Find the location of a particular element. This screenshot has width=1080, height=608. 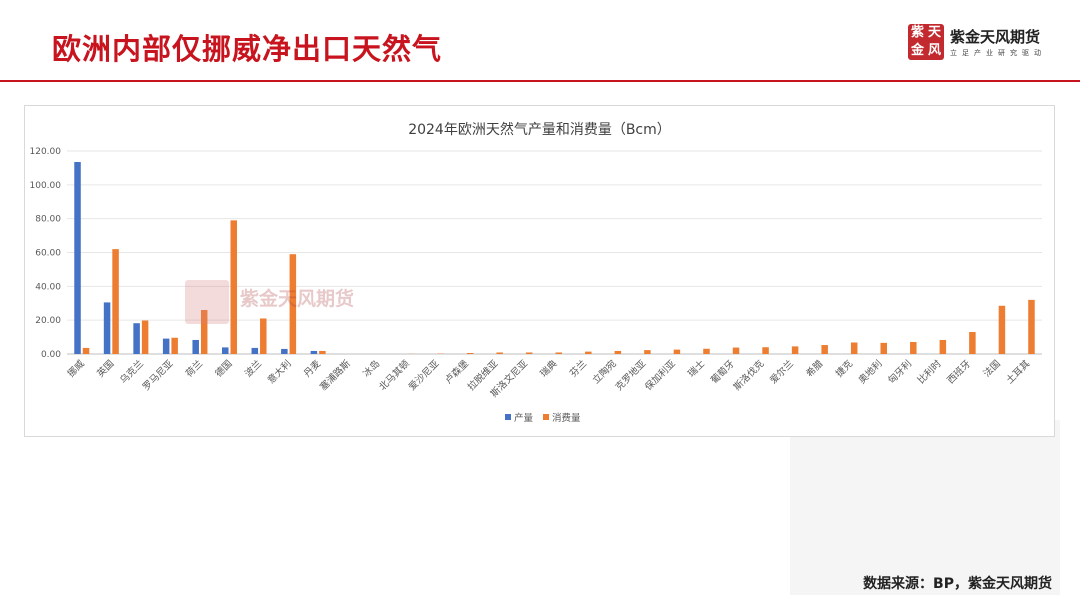

x-tick-label: 斯洛伐克 is located at coordinates (749, 375).